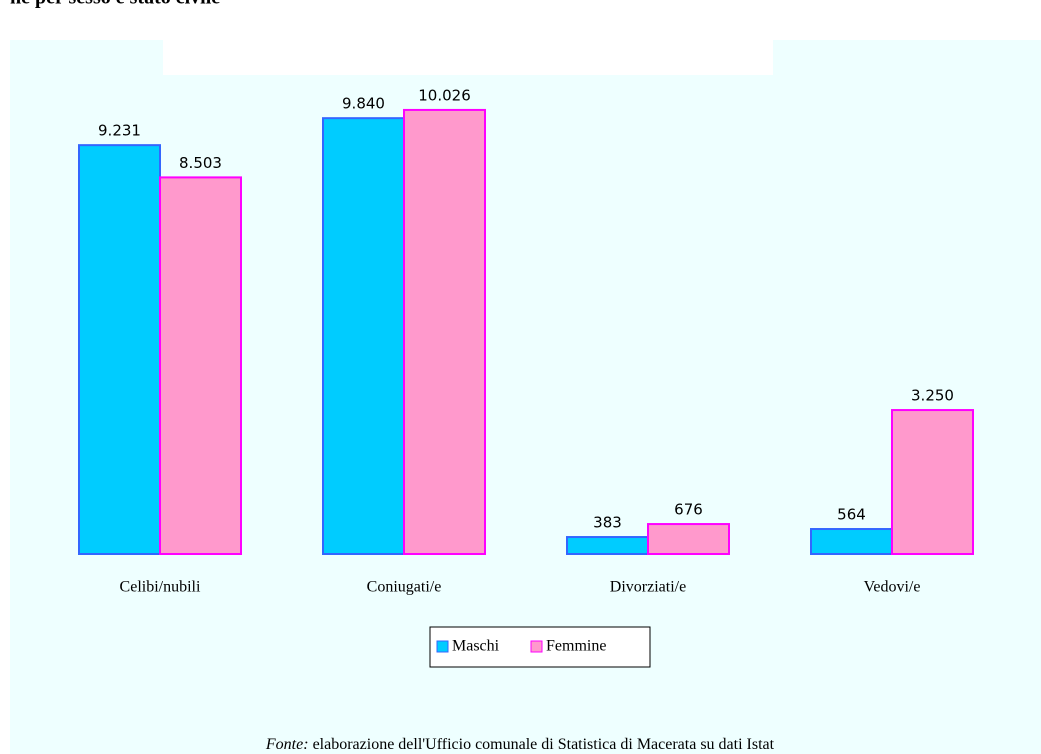 This screenshot has width=1041, height=754. What do you see at coordinates (119, 131) in the screenshot?
I see `value-label: 9.231` at bounding box center [119, 131].